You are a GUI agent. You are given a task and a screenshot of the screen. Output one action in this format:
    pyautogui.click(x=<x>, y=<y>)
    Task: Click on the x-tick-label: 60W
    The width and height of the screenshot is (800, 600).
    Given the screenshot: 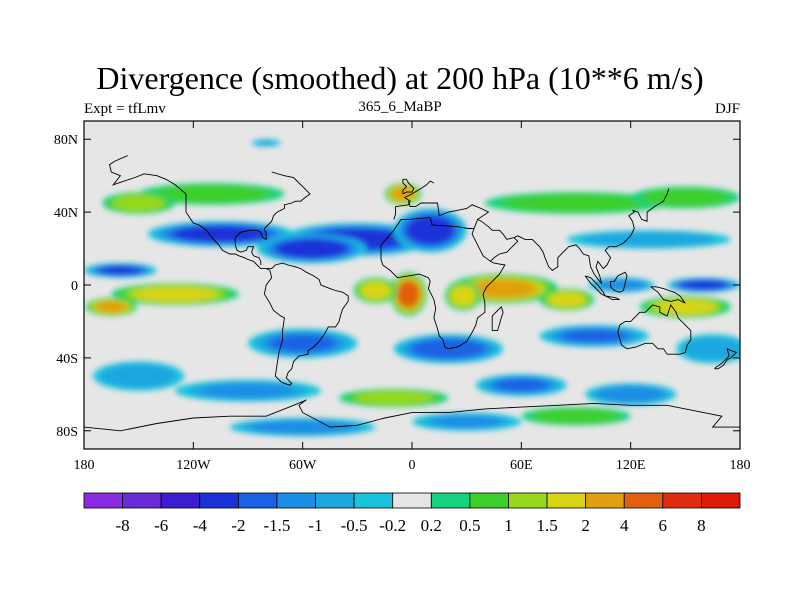 What is the action you would take?
    pyautogui.click(x=303, y=465)
    